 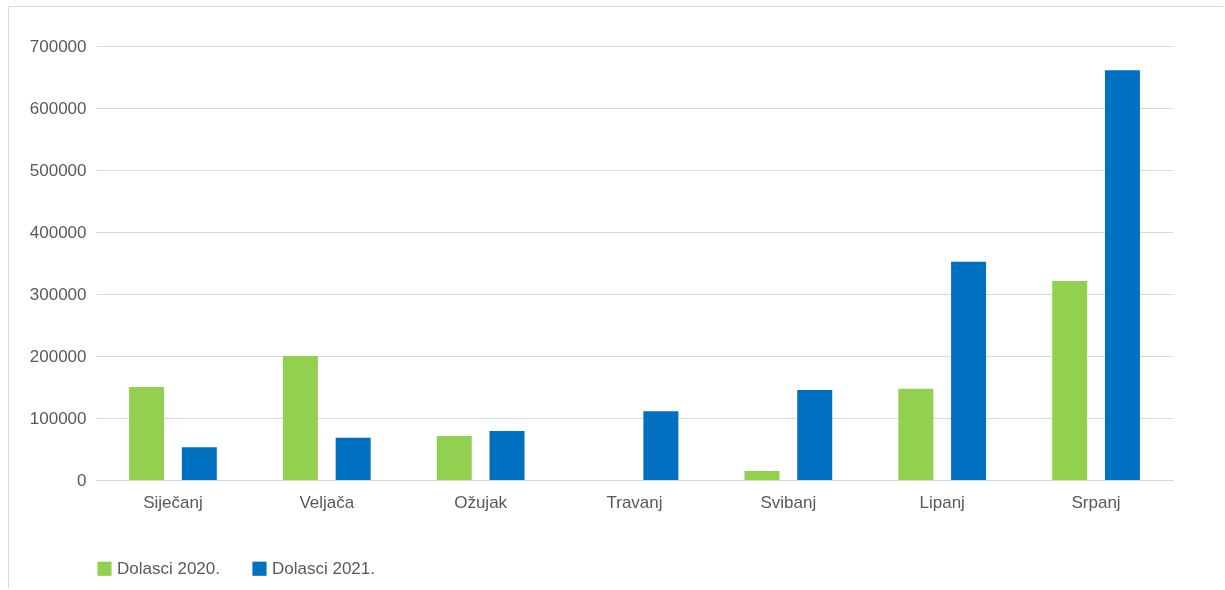 I want to click on y-tick-label: 200000, so click(x=58, y=356).